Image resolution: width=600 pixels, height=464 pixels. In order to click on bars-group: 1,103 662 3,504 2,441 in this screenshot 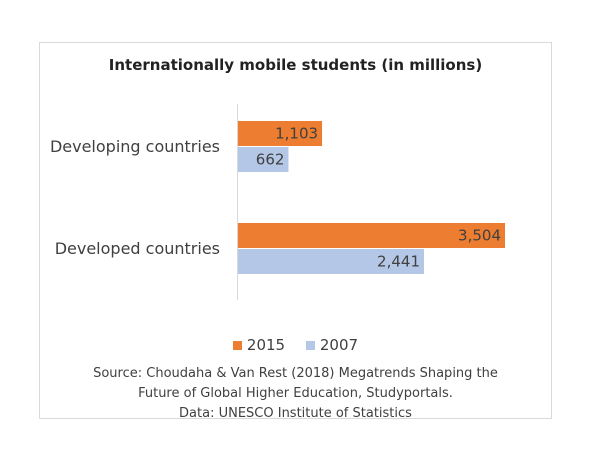, I will do `click(371, 197)`.